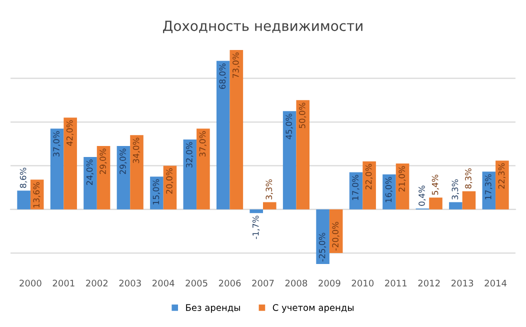  Describe the element at coordinates (229, 283) in the screenshot. I see `x-tick-label: 2006` at that location.